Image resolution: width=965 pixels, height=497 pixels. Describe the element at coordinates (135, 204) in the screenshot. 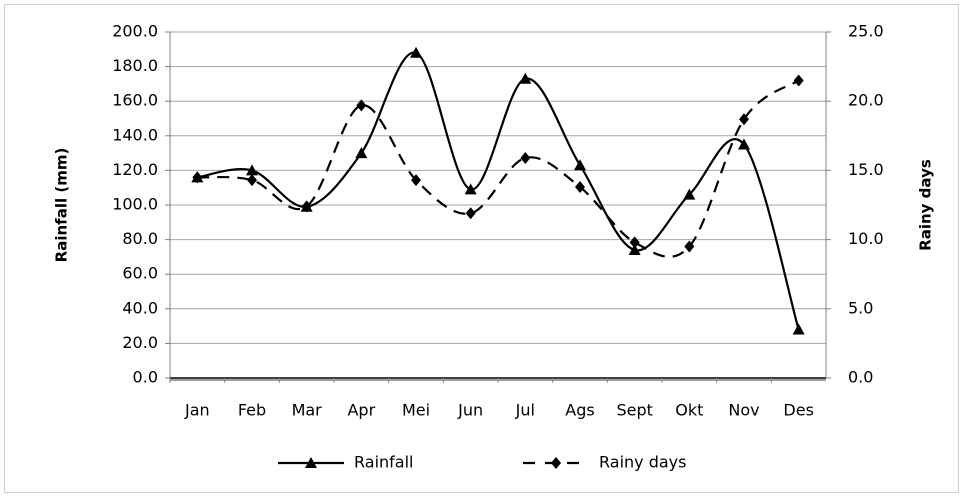

I see `y-tick-label: 100.0` at that location.